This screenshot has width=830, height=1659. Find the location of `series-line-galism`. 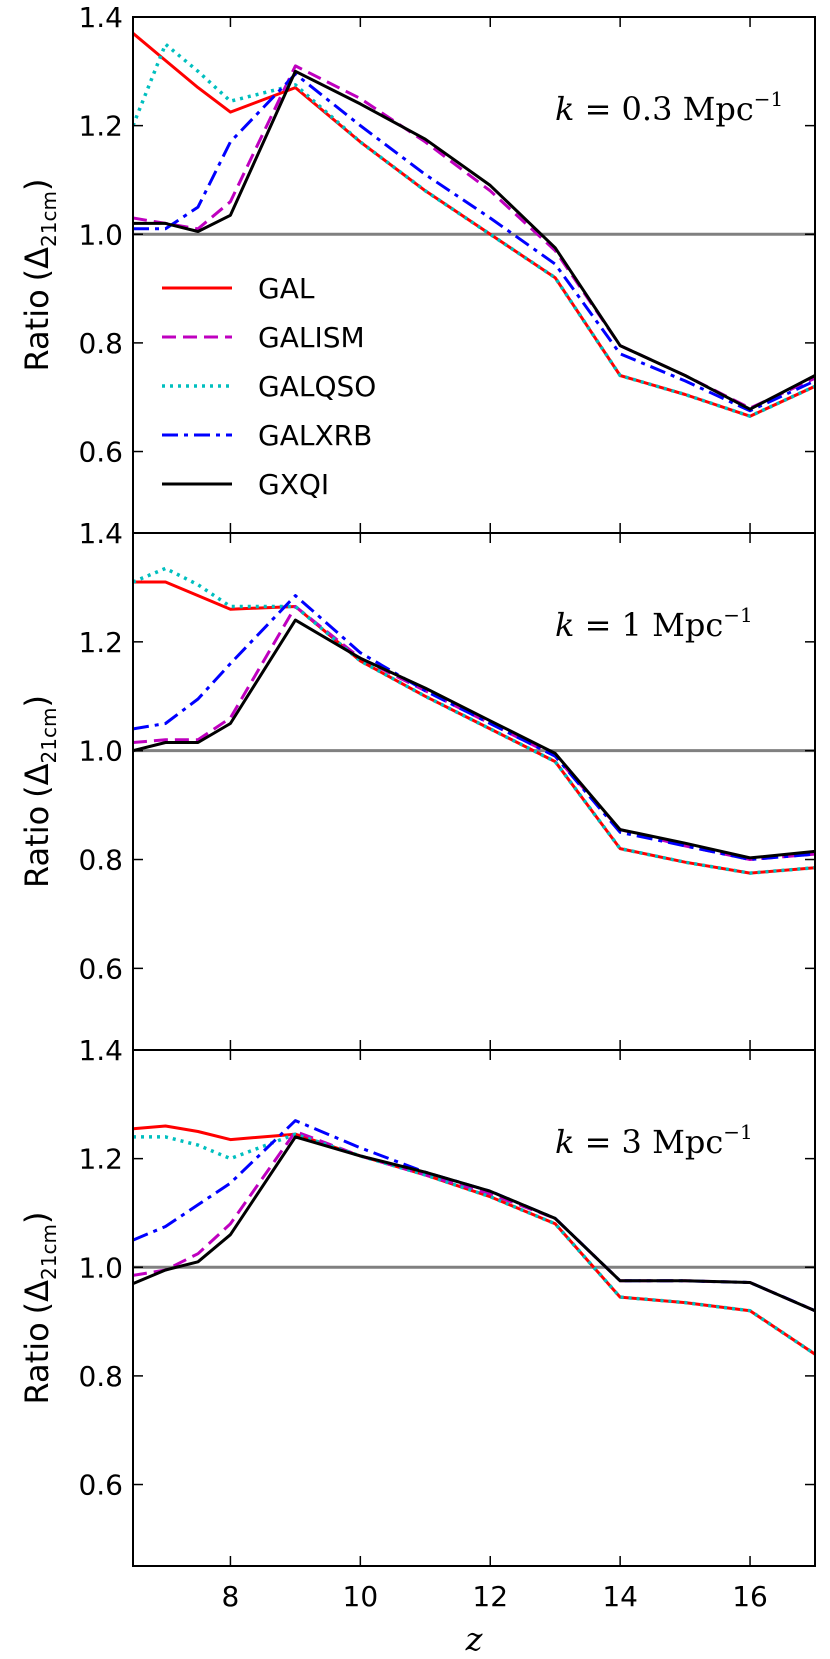

series-line-galism is located at coordinates (474, 733).